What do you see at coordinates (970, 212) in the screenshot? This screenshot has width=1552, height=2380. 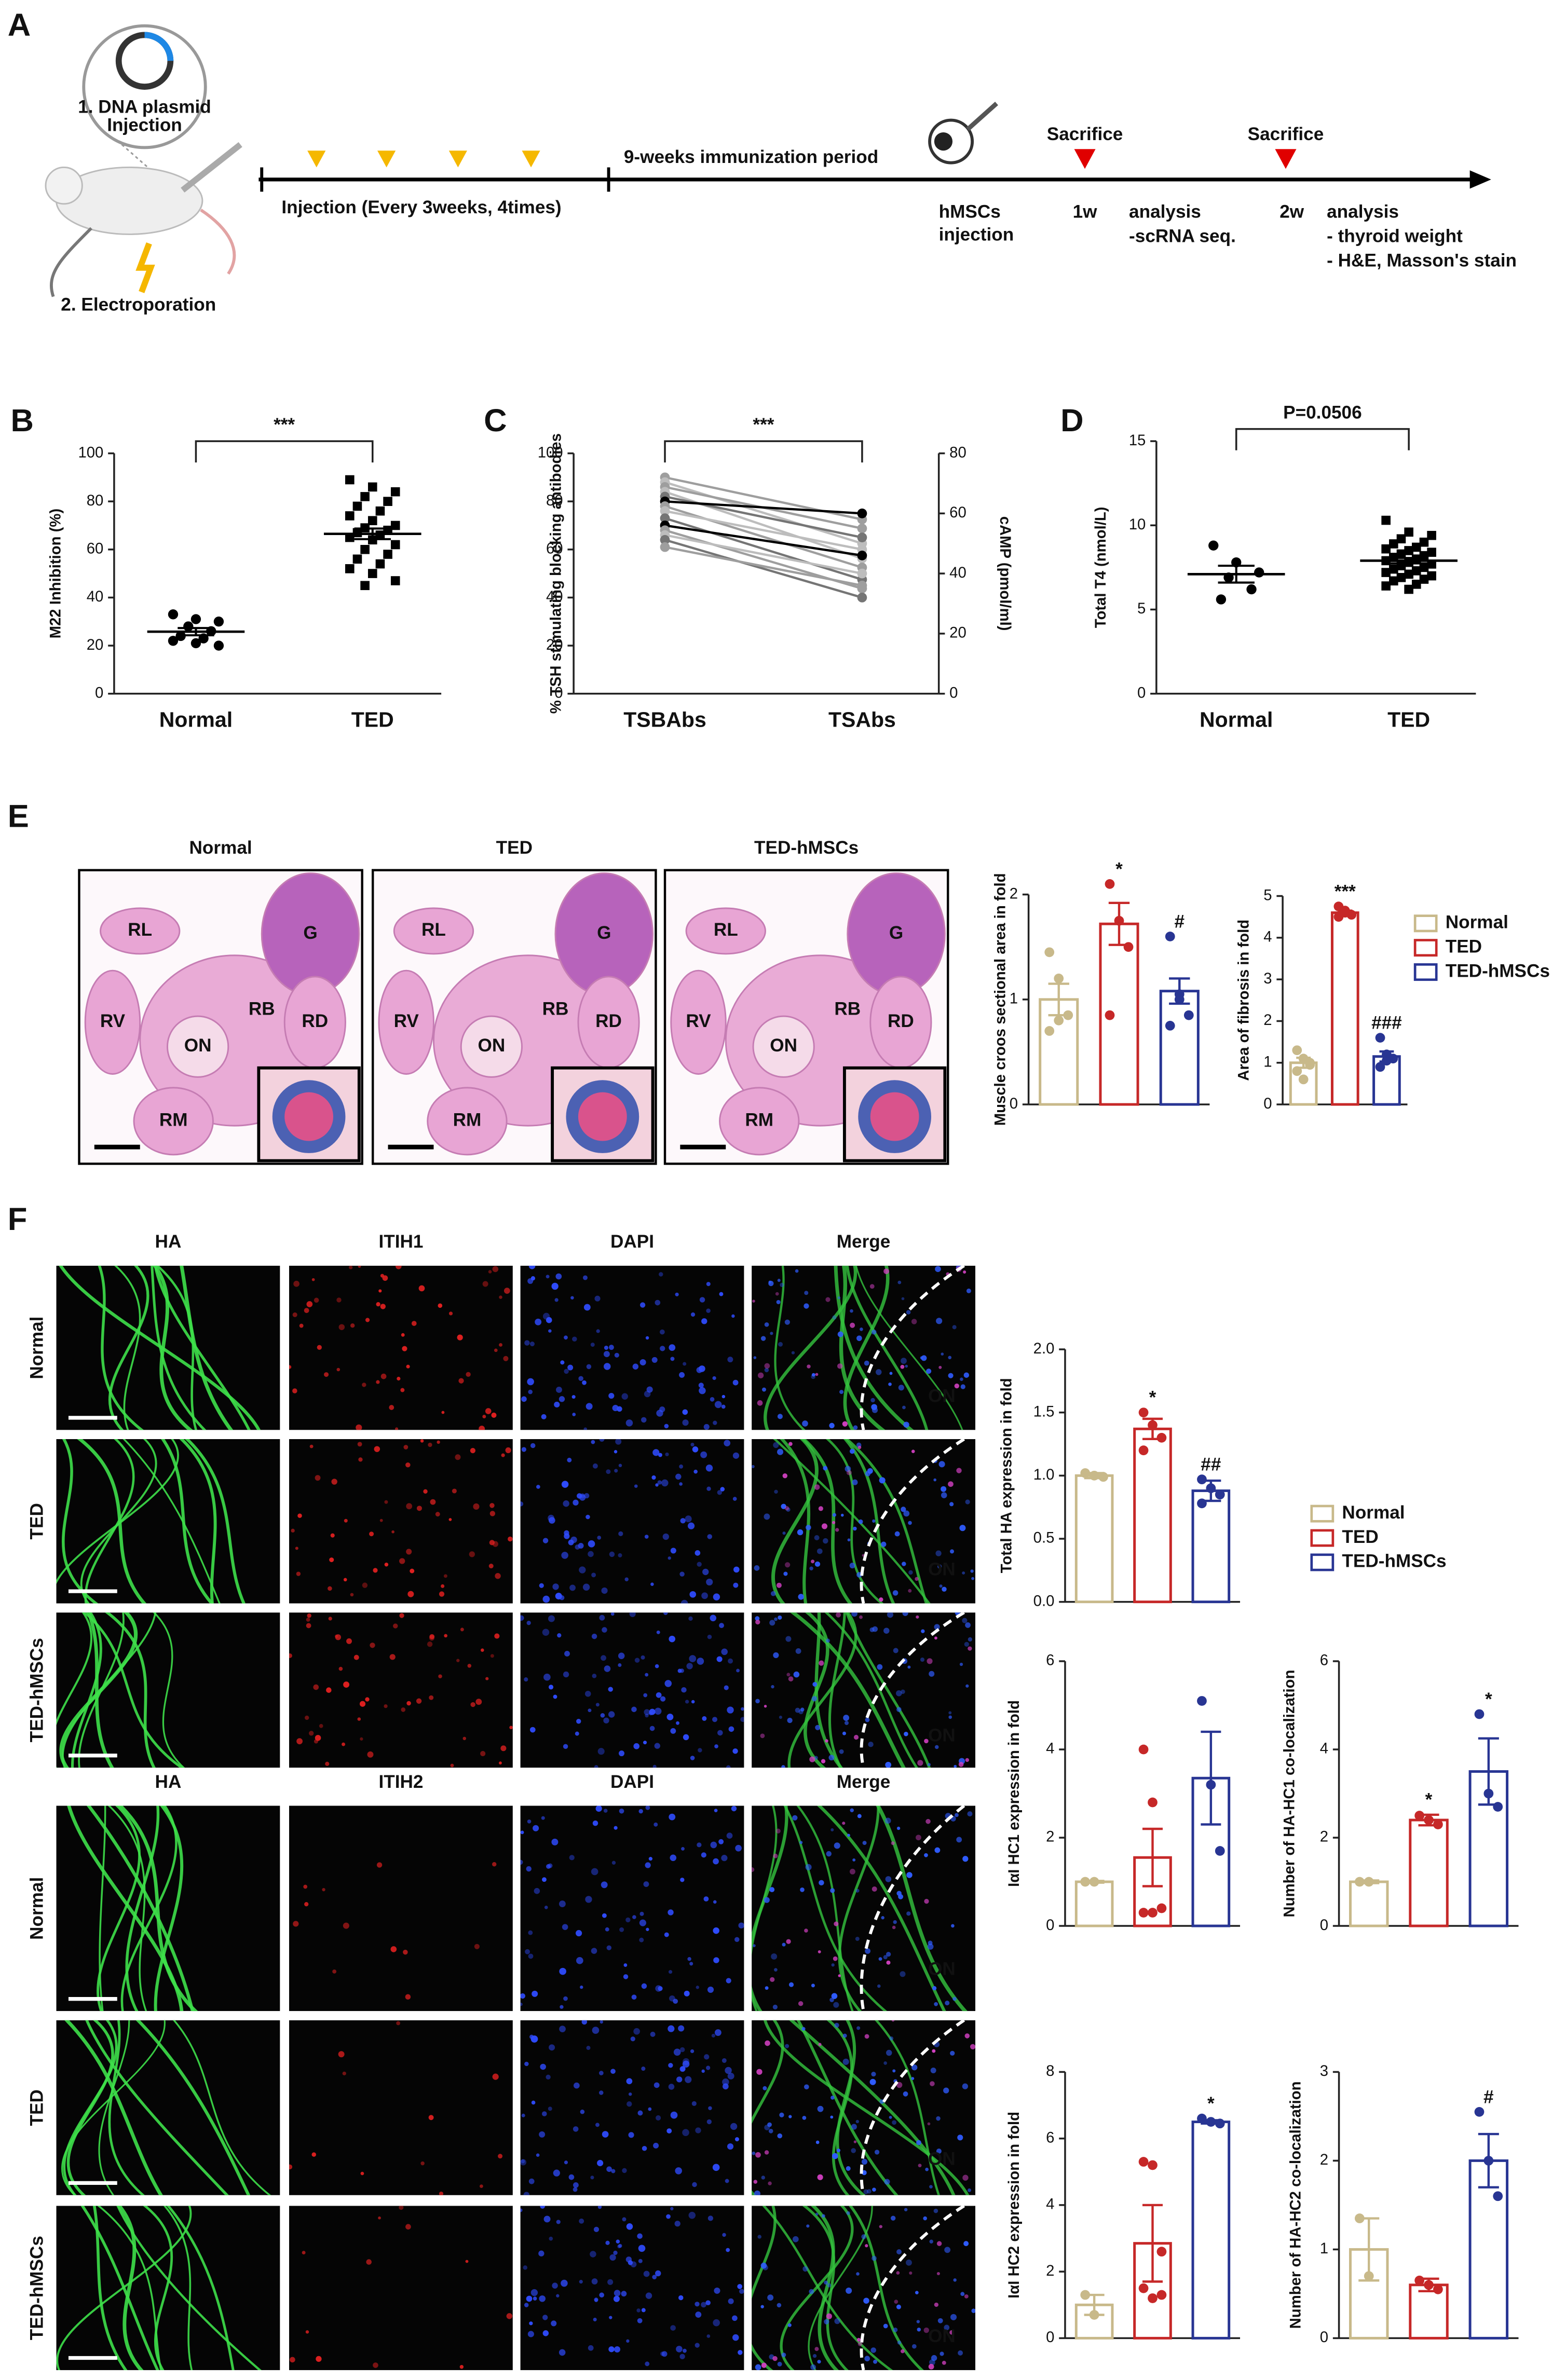 I see `timeline-label: hMSCs` at bounding box center [970, 212].